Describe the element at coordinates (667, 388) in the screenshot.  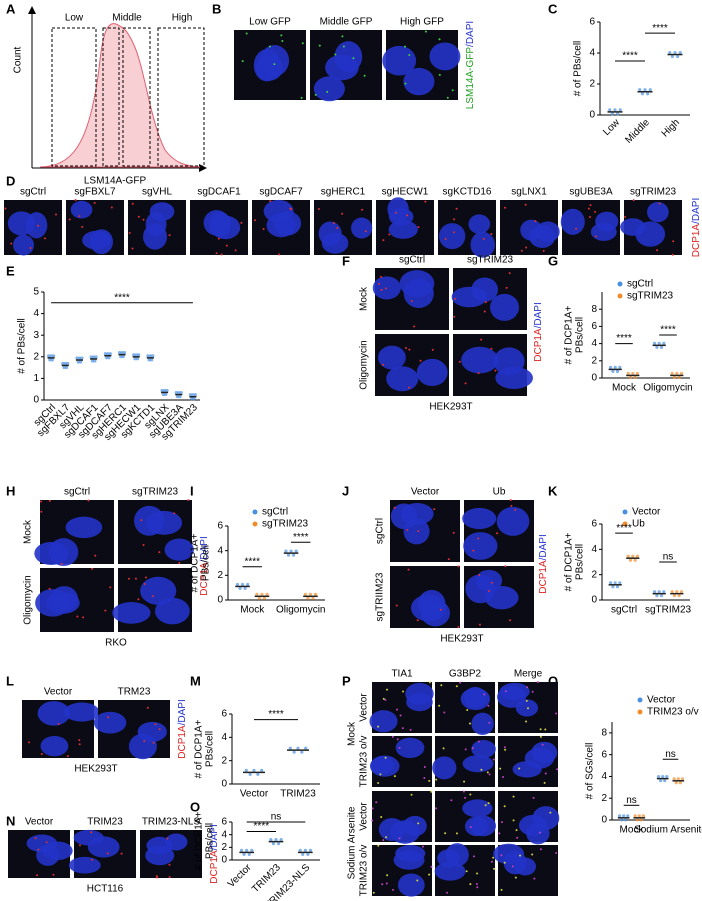
I see `x-tick-label: Oligomycin` at that location.